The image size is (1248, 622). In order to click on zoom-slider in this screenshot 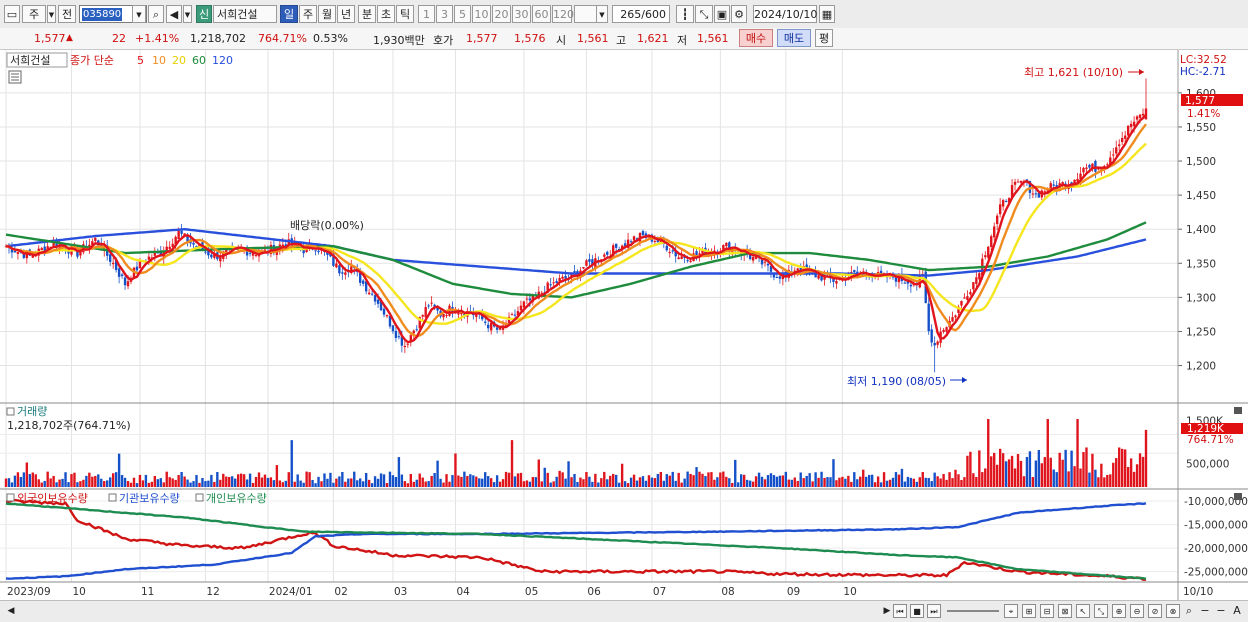, I will do `click(973, 611)`.